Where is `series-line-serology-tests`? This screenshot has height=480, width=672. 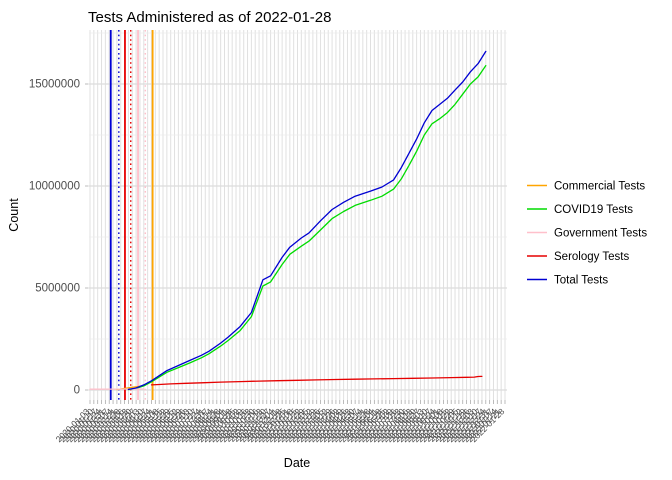 series-line-serology-tests is located at coordinates (316, 380).